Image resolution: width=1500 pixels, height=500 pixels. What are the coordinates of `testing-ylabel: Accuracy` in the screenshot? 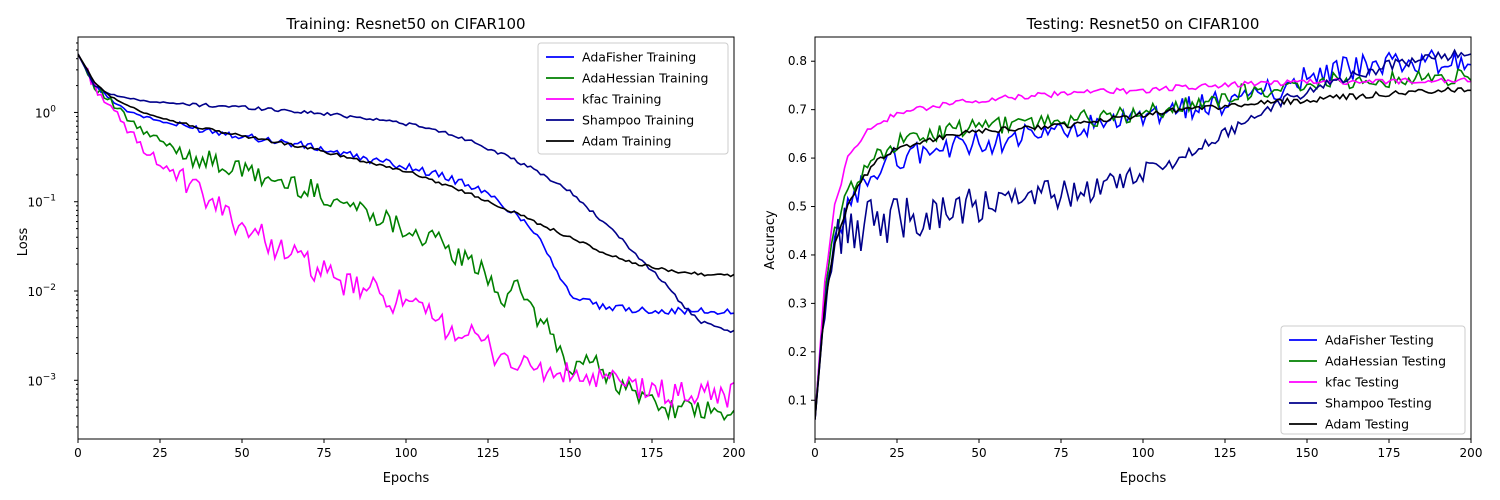 It's located at (770, 240).